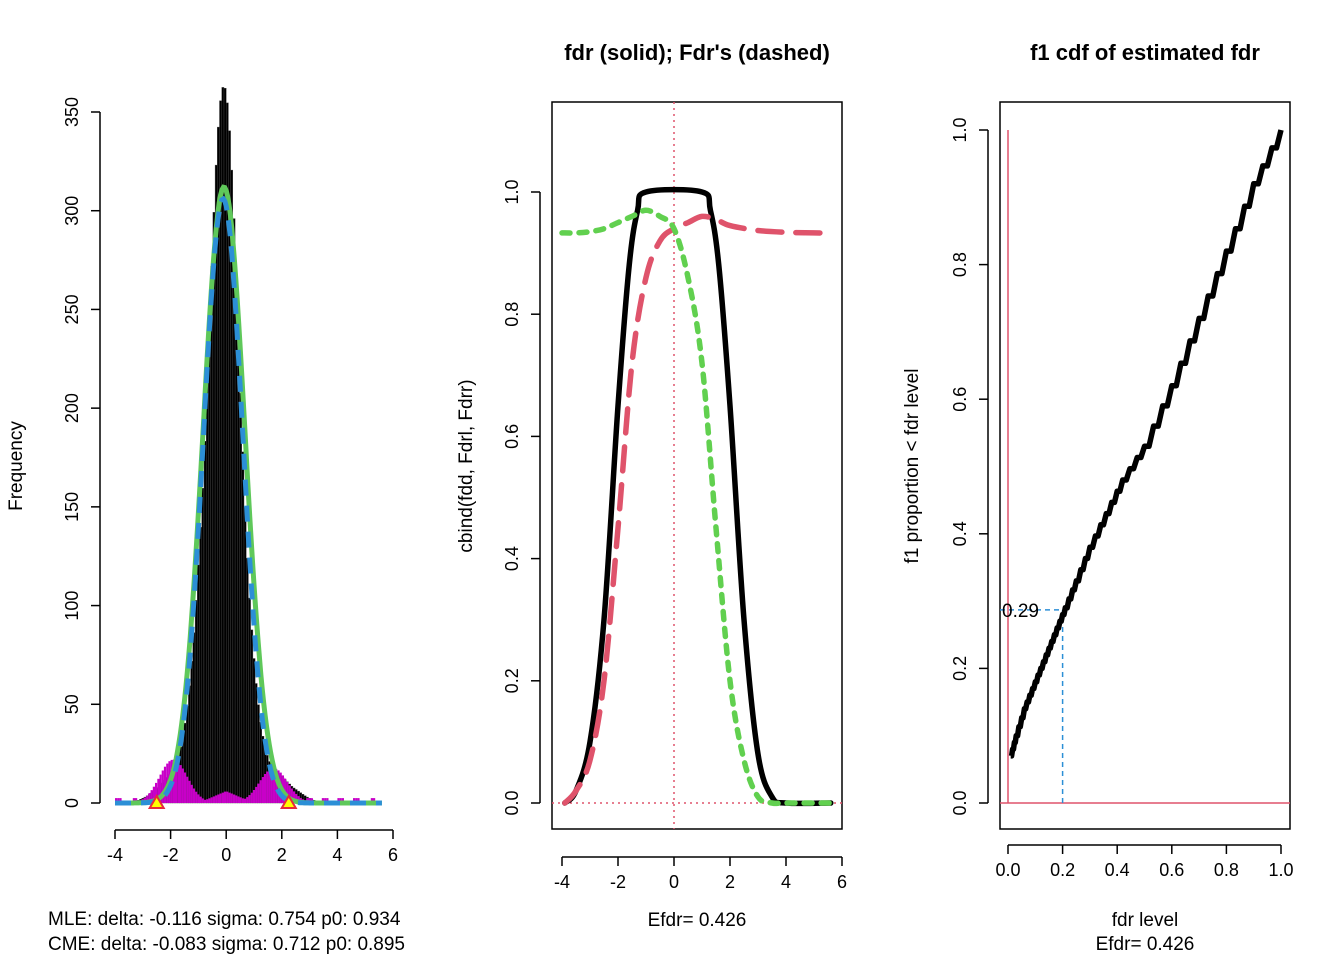 This screenshot has width=1344, height=960. I want to click on fdr-series-longdash, so click(698, 509).